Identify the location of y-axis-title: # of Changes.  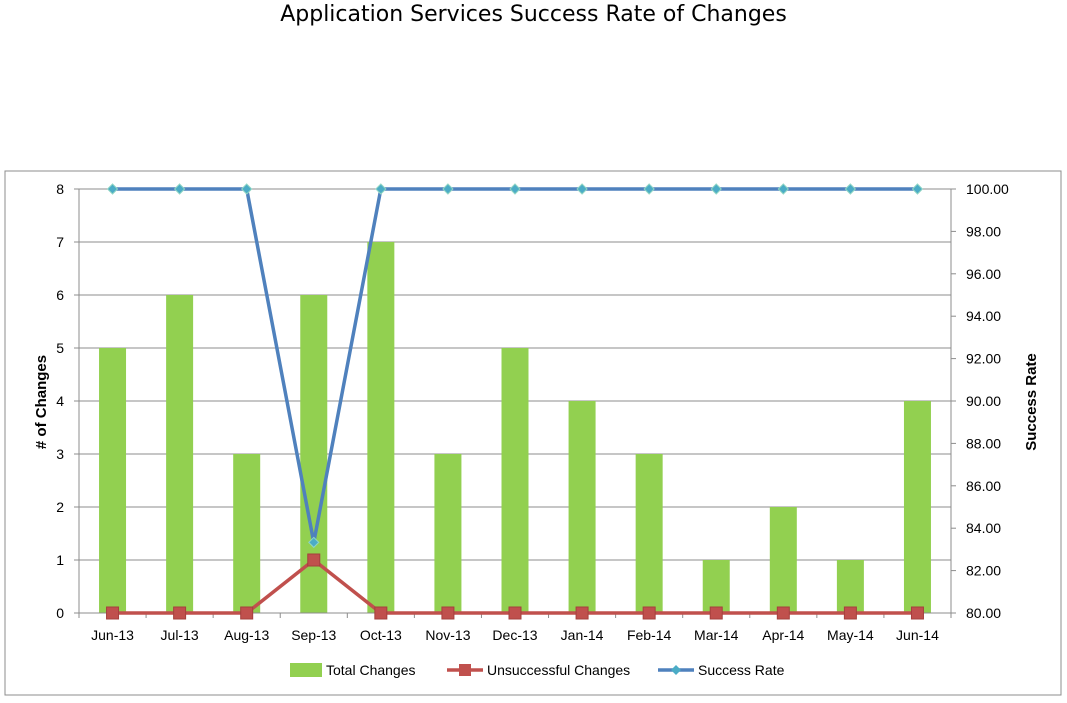
(41, 402).